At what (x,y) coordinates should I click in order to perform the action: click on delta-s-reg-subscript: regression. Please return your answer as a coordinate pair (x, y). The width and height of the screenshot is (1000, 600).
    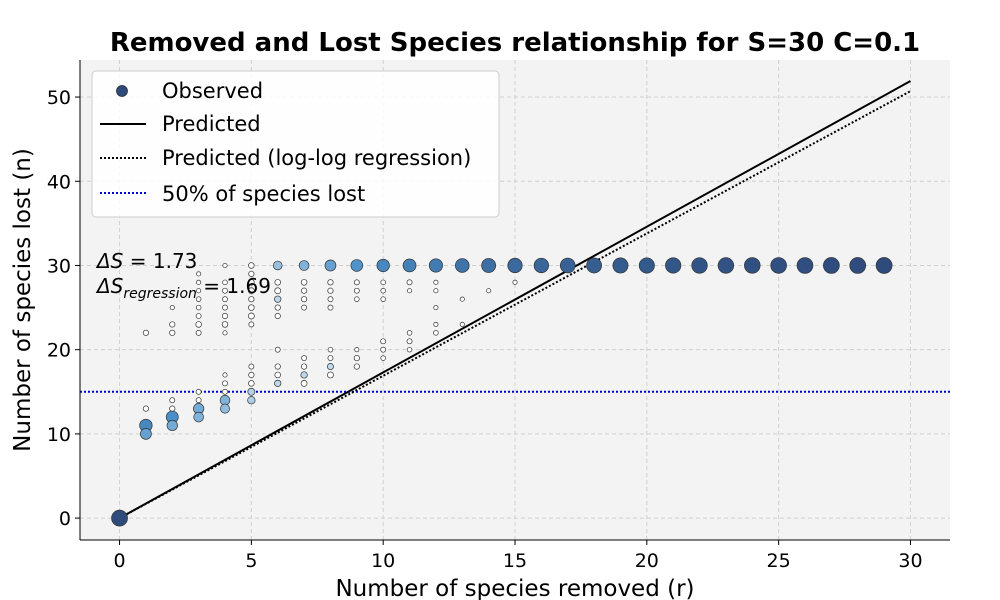
    Looking at the image, I should click on (160, 294).